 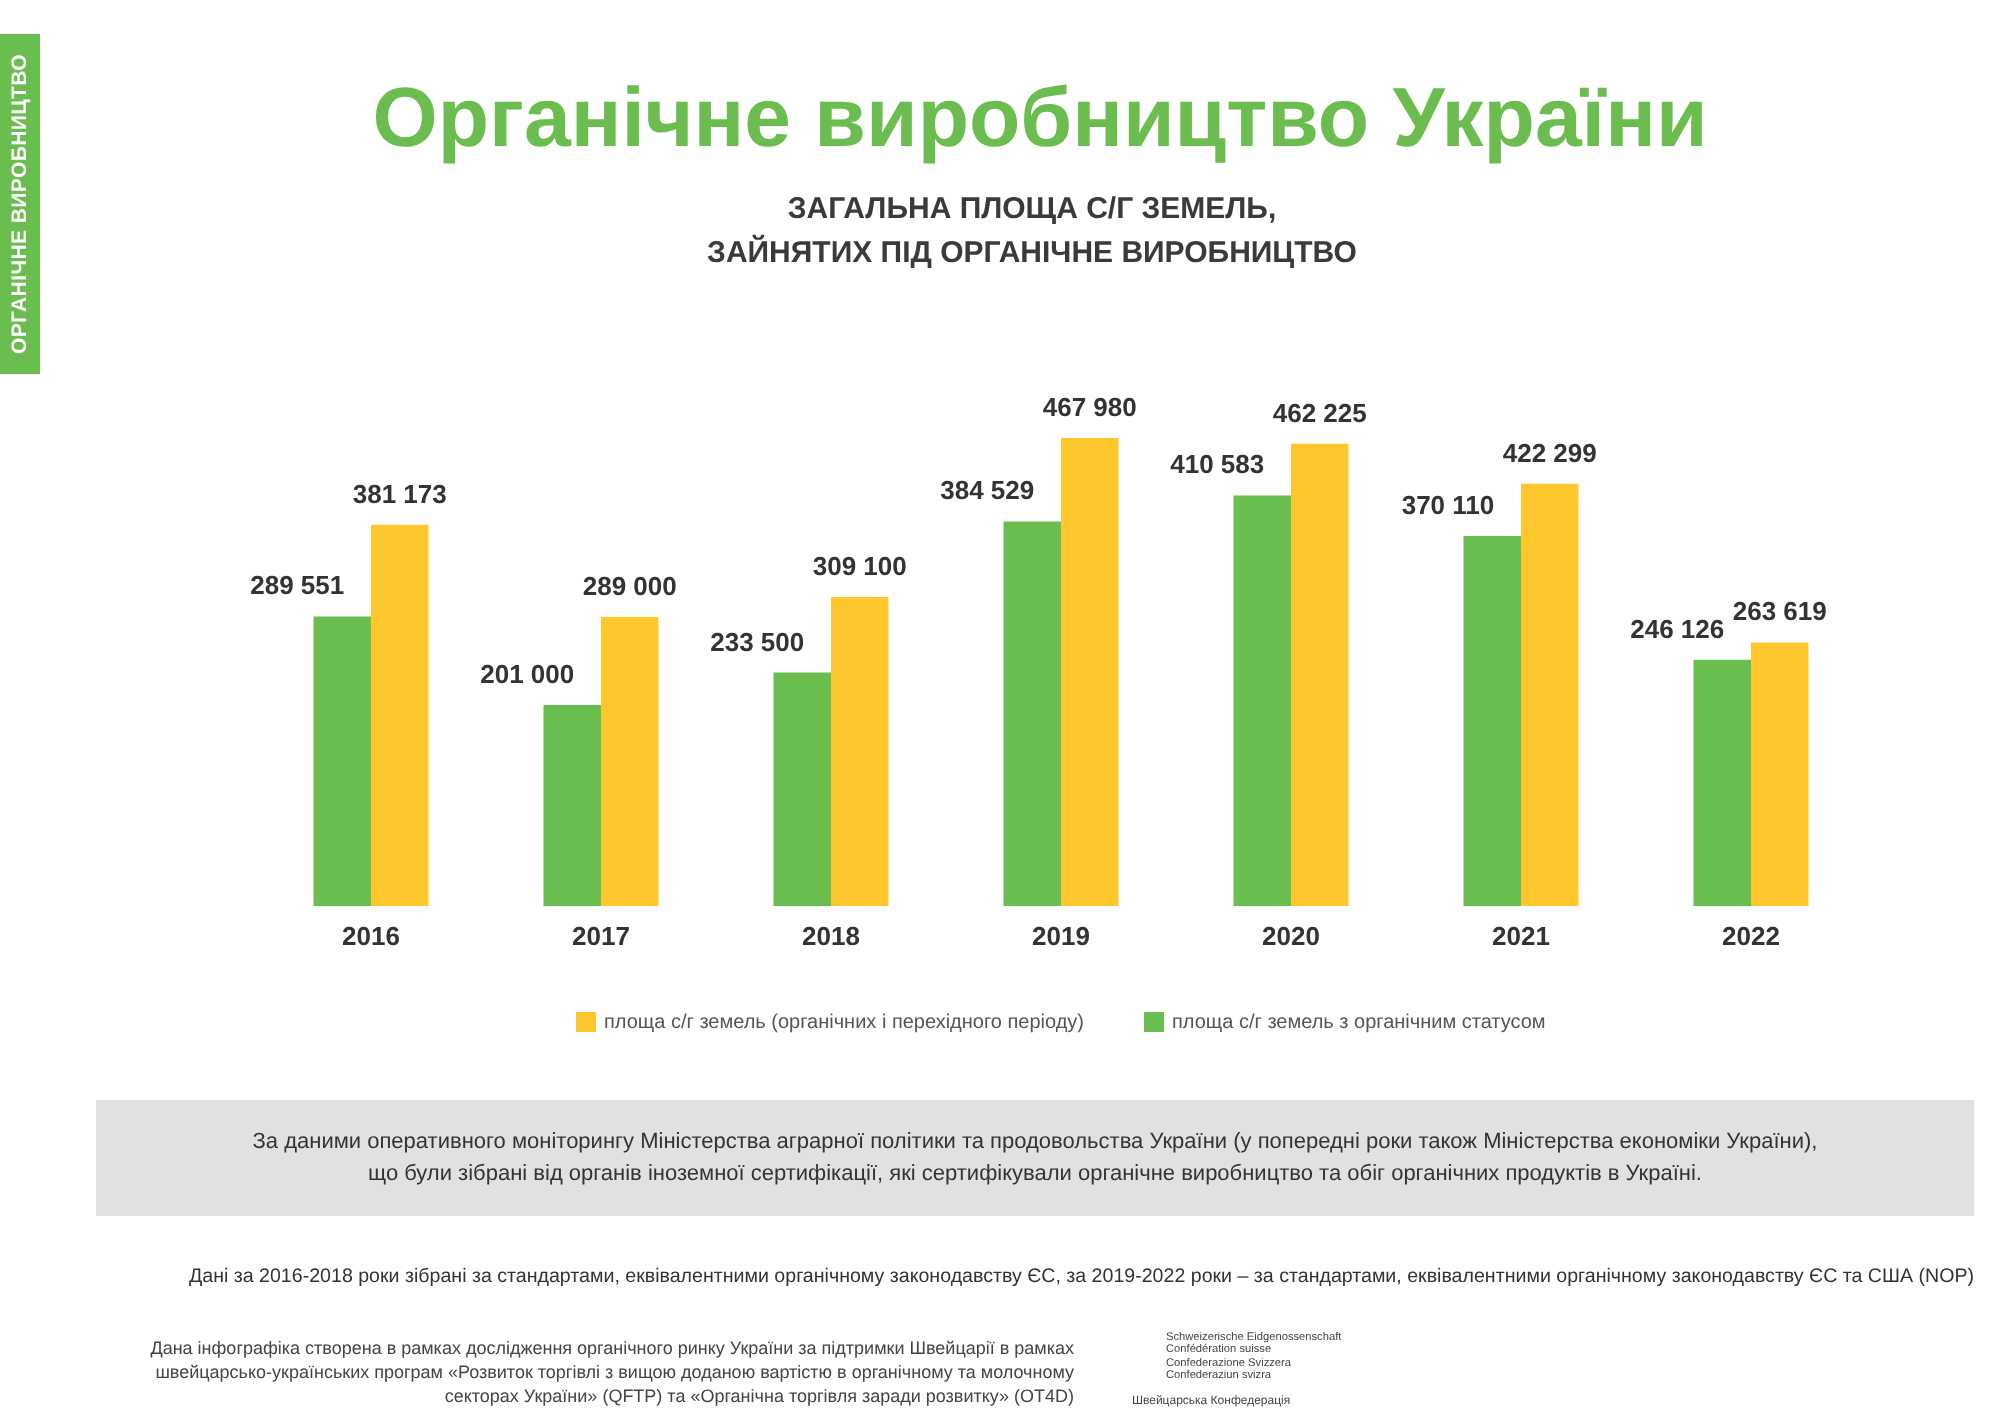 I want to click on x-tick-label: 2016, so click(x=371, y=936).